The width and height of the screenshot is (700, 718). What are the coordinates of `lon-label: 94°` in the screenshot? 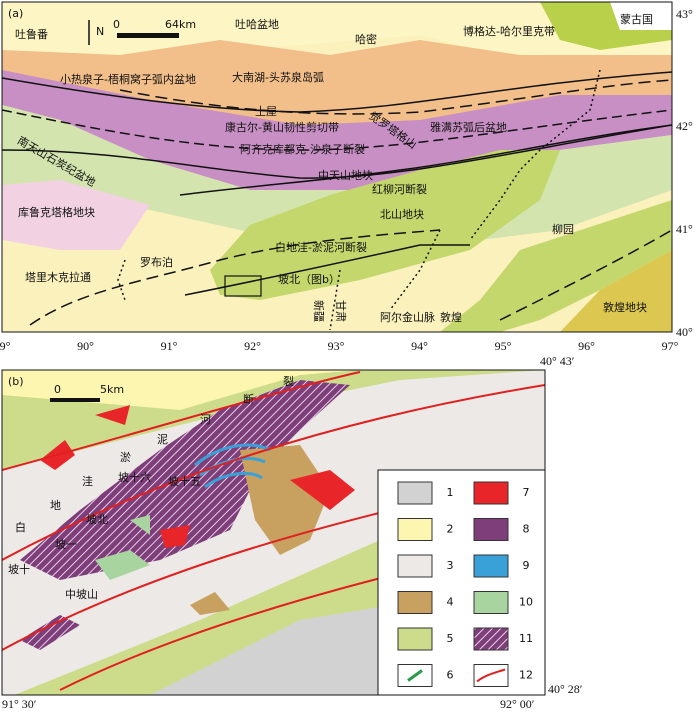 It's located at (419, 346).